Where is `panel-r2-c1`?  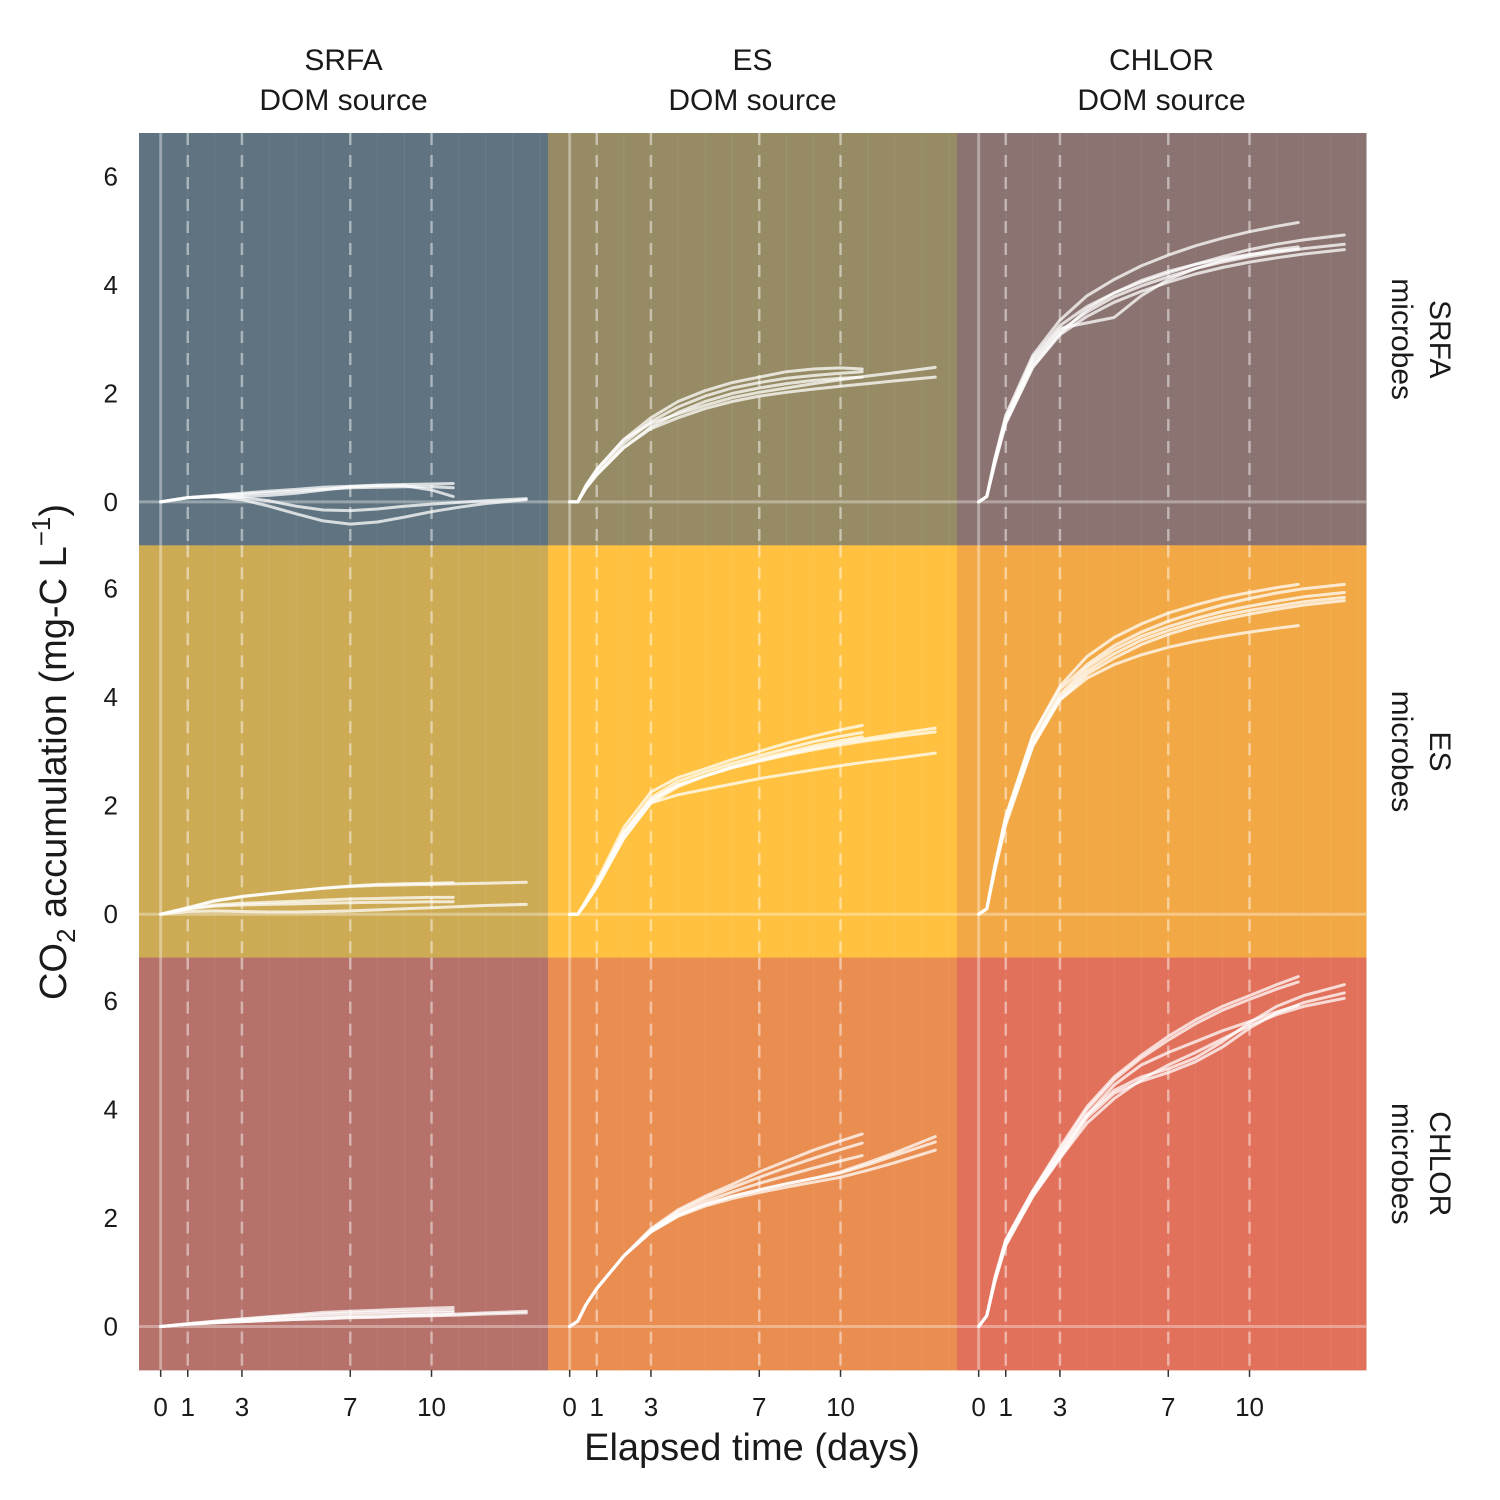 panel-r2-c1 is located at coordinates (753, 1164).